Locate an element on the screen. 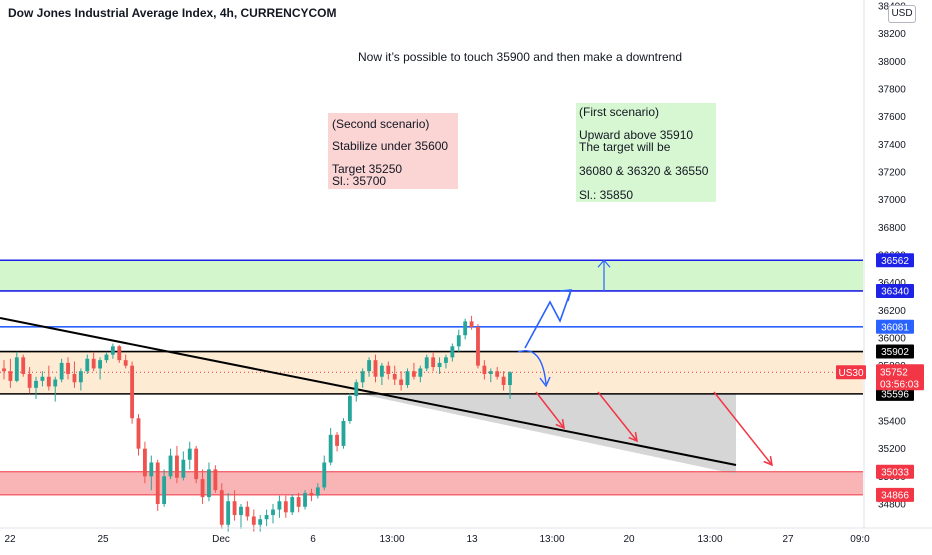  y-tick-label: 35200 is located at coordinates (892, 449).